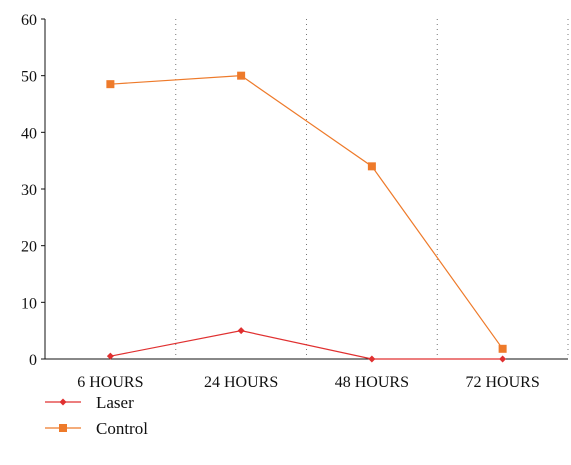  What do you see at coordinates (241, 382) in the screenshot?
I see `x-tick-label: 24 HOURS` at bounding box center [241, 382].